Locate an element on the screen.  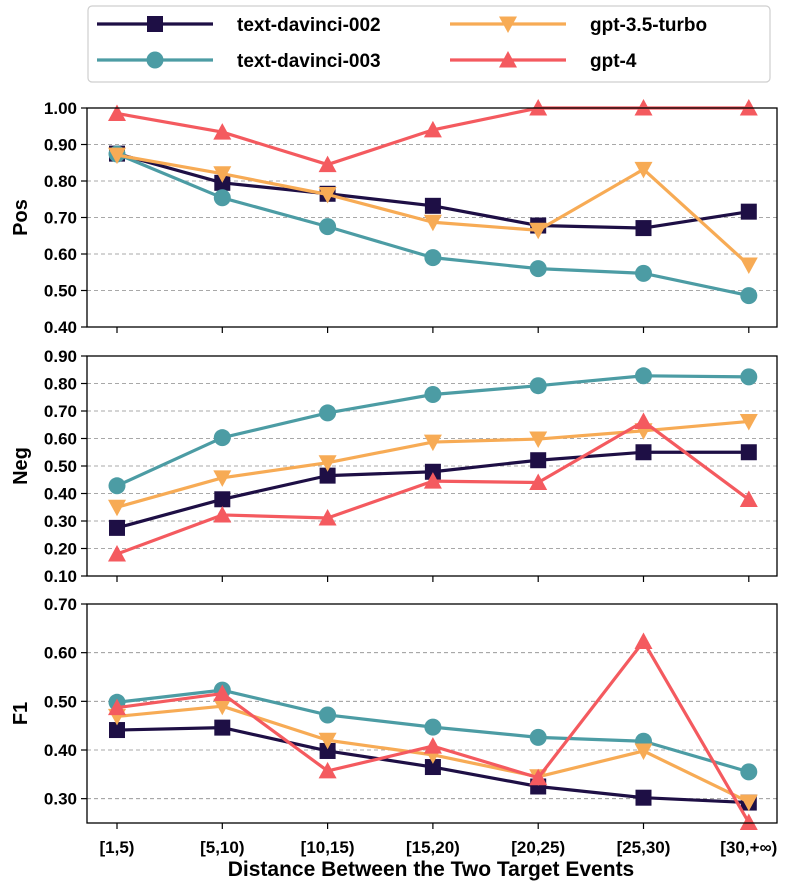
legend-label-text-davinci-003: text-davinci-003 is located at coordinates (309, 61).